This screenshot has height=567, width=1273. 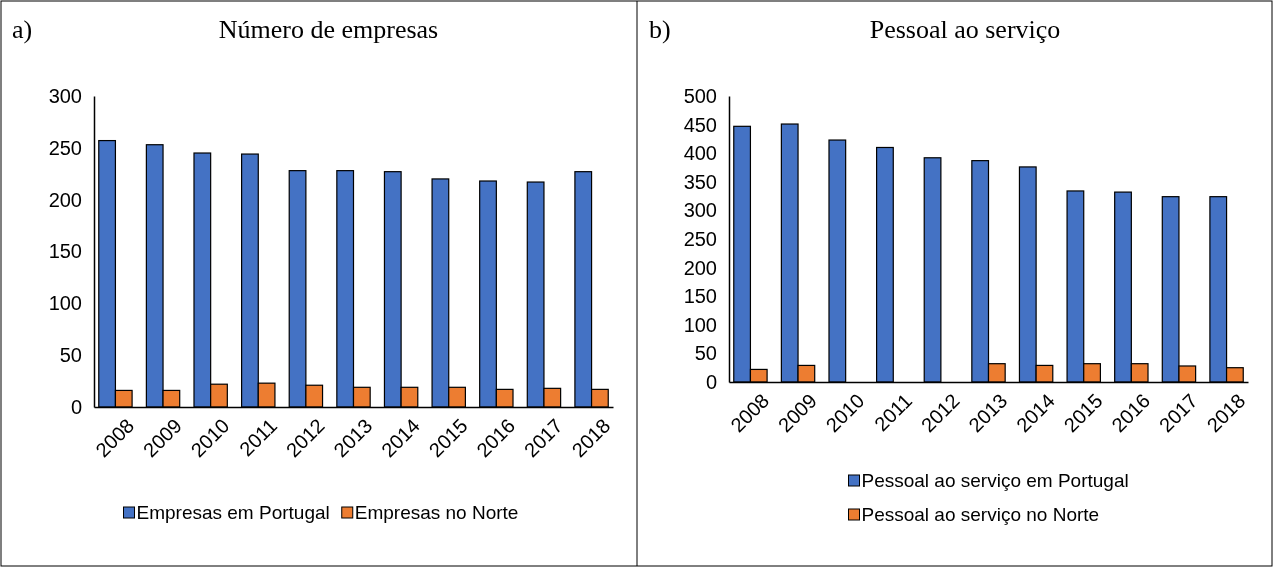 What do you see at coordinates (700, 153) in the screenshot?
I see `y-tick-label: 400` at bounding box center [700, 153].